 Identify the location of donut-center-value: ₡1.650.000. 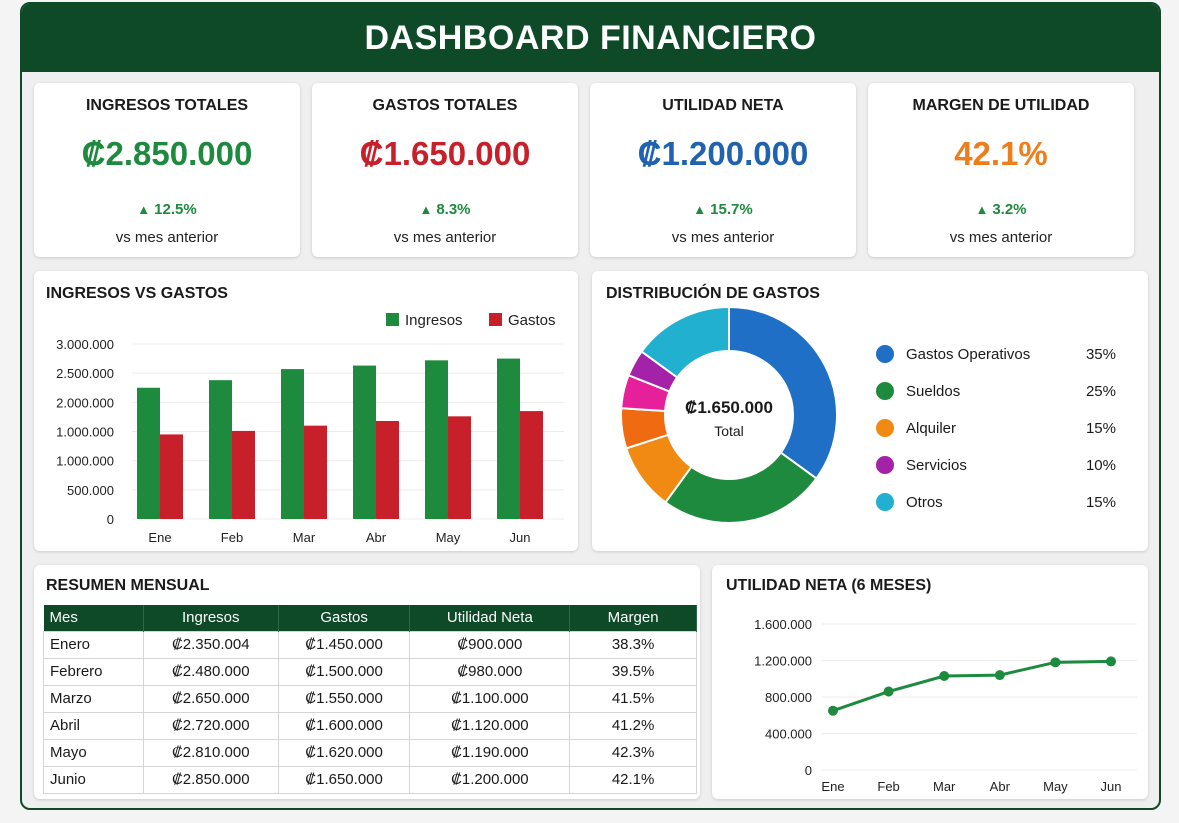
(729, 407).